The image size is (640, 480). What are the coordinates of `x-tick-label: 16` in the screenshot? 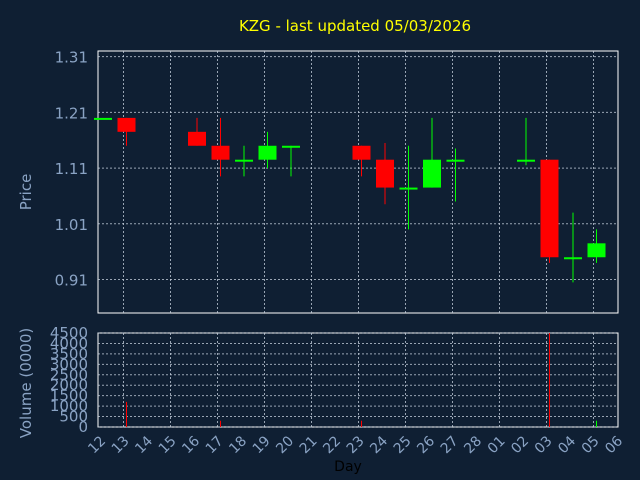 It's located at (191, 445).